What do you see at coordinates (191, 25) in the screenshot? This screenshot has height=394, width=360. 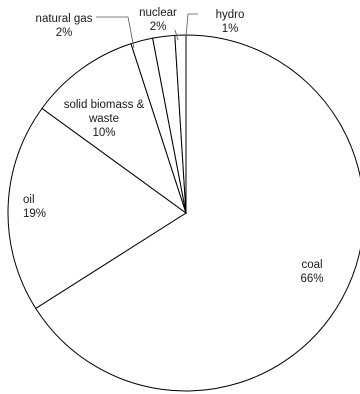 I see `leader-line-hydro` at bounding box center [191, 25].